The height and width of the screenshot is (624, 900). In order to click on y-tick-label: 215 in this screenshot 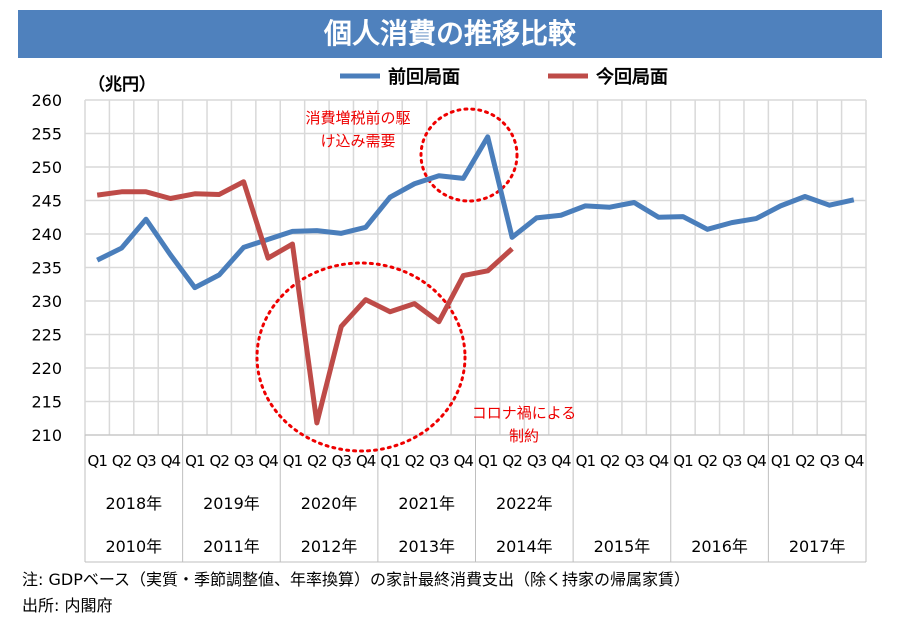, I will do `click(46, 402)`.